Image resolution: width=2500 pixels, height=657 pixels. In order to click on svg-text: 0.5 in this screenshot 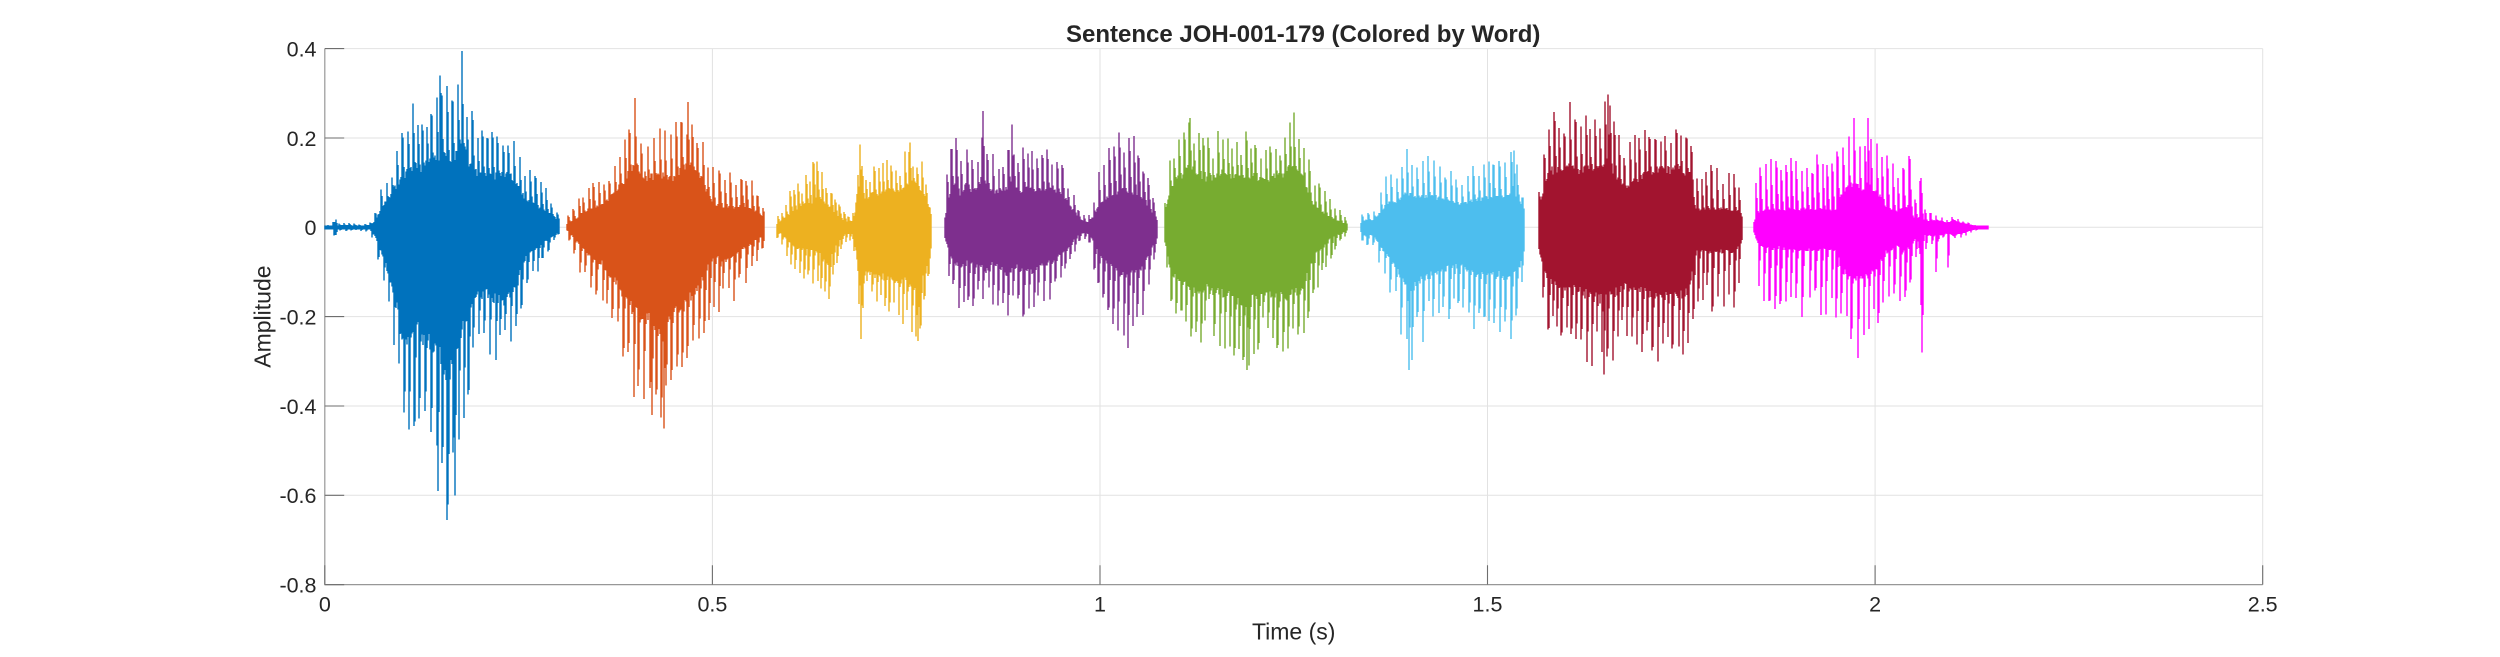, I will do `click(712, 605)`.